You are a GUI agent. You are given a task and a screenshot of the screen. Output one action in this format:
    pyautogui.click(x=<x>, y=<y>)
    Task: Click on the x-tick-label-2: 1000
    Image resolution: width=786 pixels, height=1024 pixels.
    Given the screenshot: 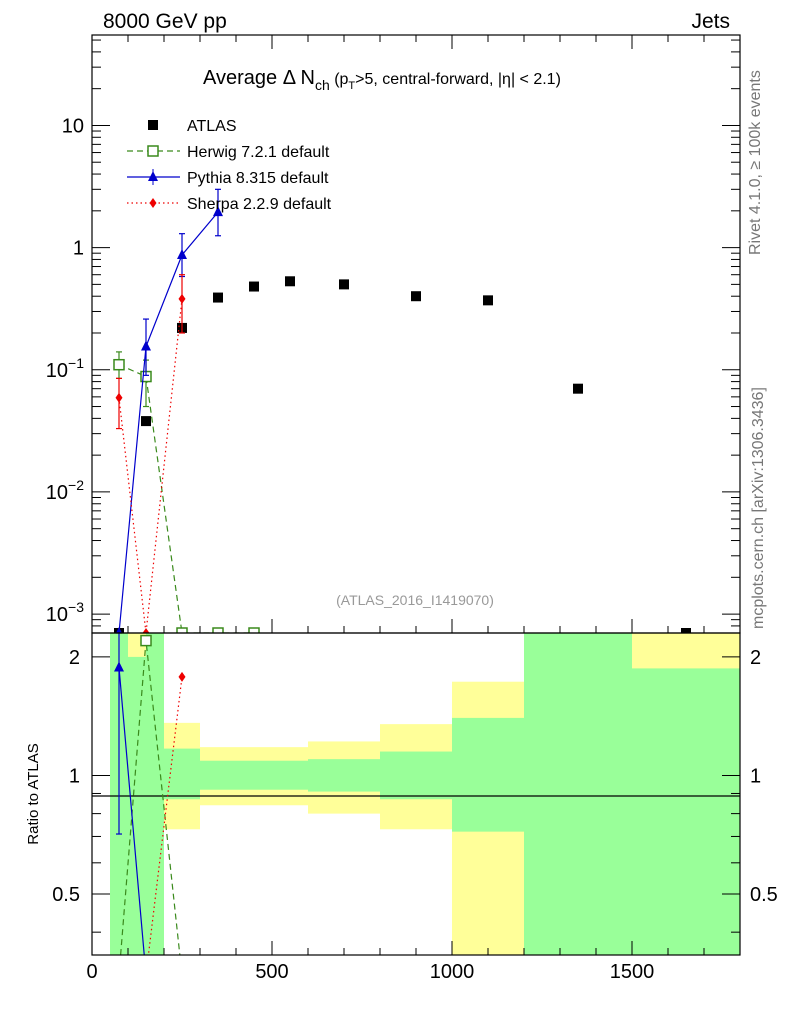 What is the action you would take?
    pyautogui.click(x=452, y=972)
    